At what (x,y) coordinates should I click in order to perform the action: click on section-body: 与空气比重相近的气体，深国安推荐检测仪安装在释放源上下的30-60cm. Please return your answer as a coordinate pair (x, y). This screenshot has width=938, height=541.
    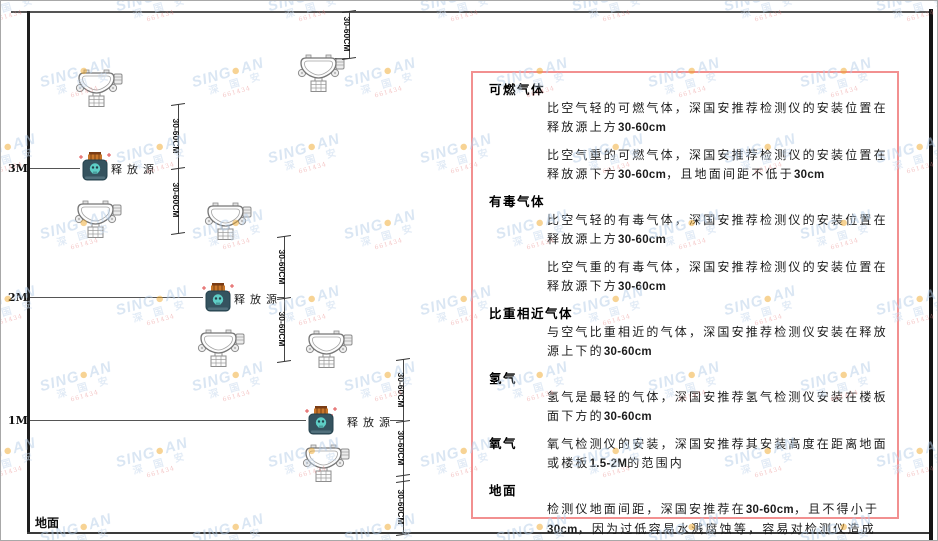
    Looking at the image, I should click on (718, 342).